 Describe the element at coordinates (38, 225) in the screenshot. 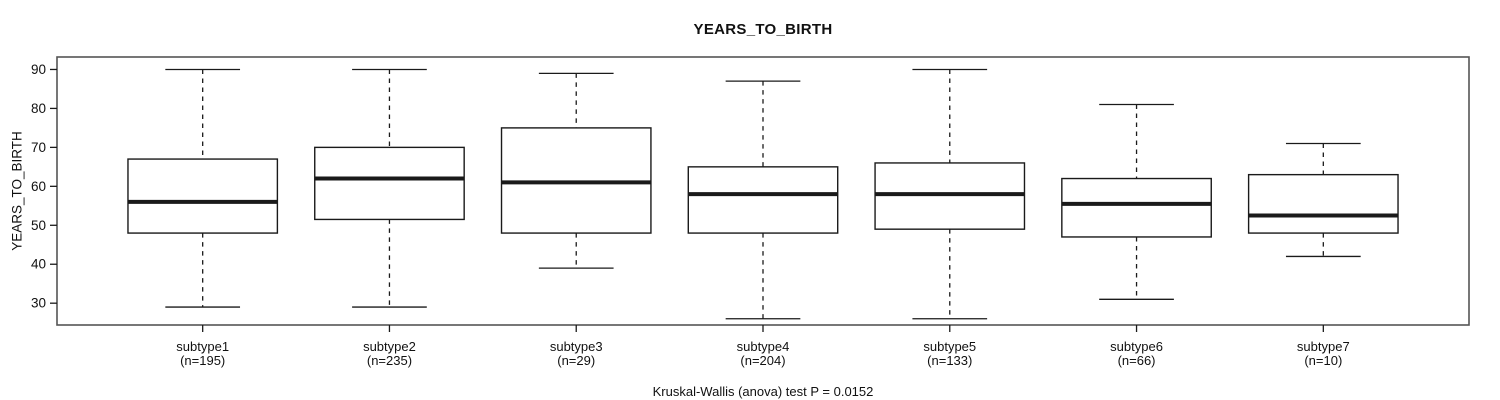

I see `y-tick-label: 50` at that location.